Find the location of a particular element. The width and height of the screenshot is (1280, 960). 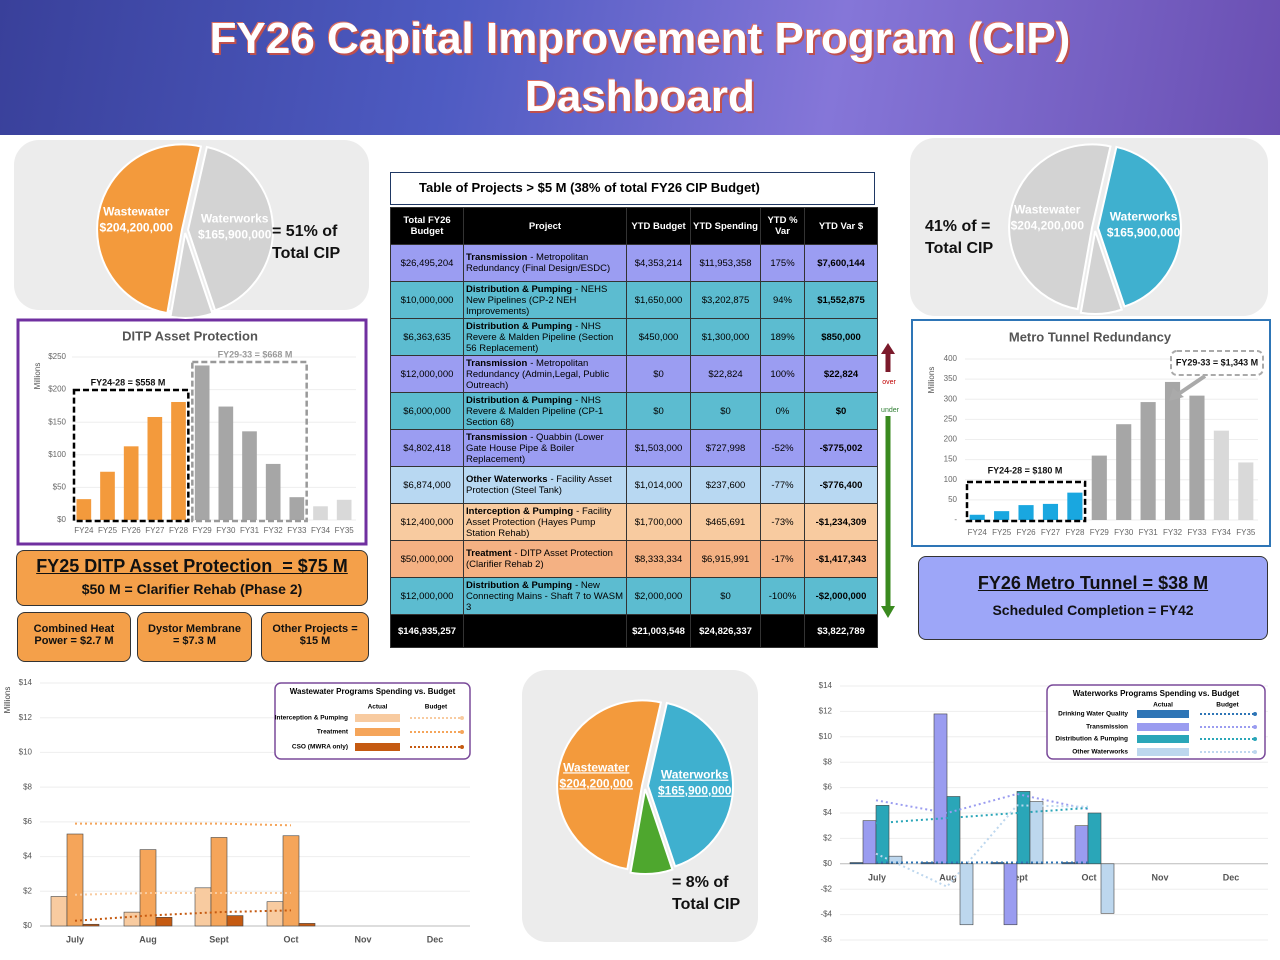

y-tick-label: 250 is located at coordinates (951, 418).